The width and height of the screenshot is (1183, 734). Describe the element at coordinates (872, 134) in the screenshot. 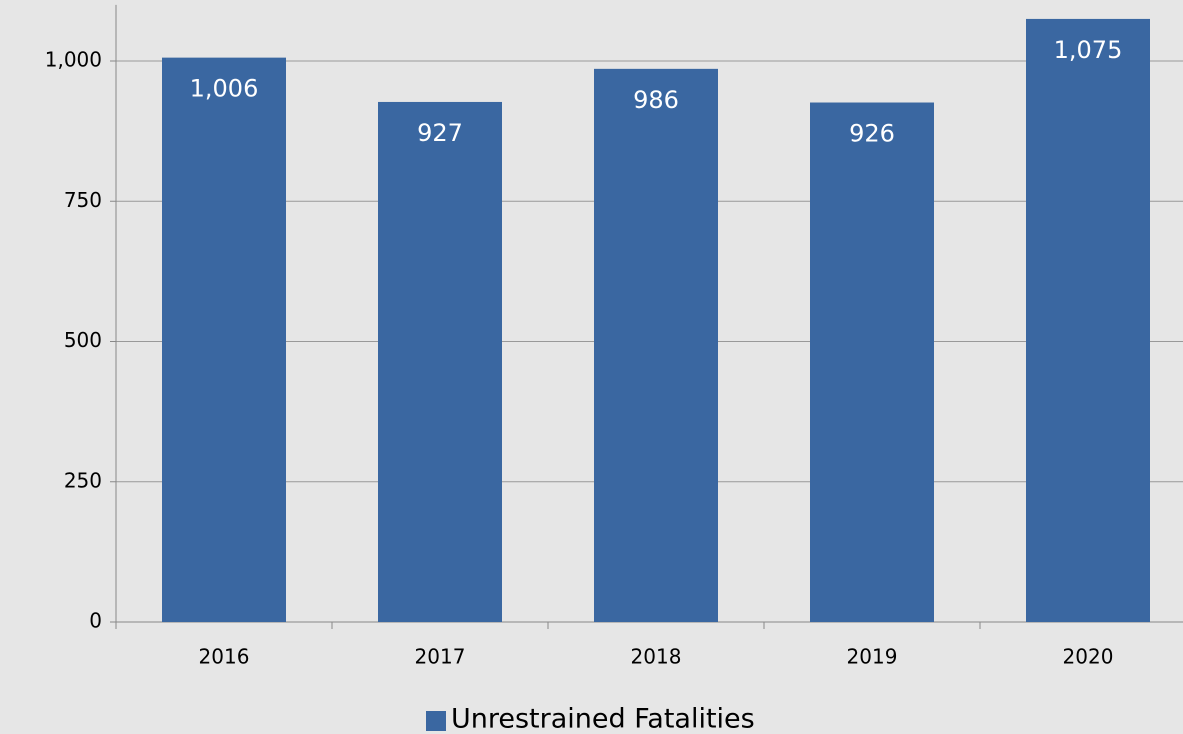

I see `data-label: 926` at that location.